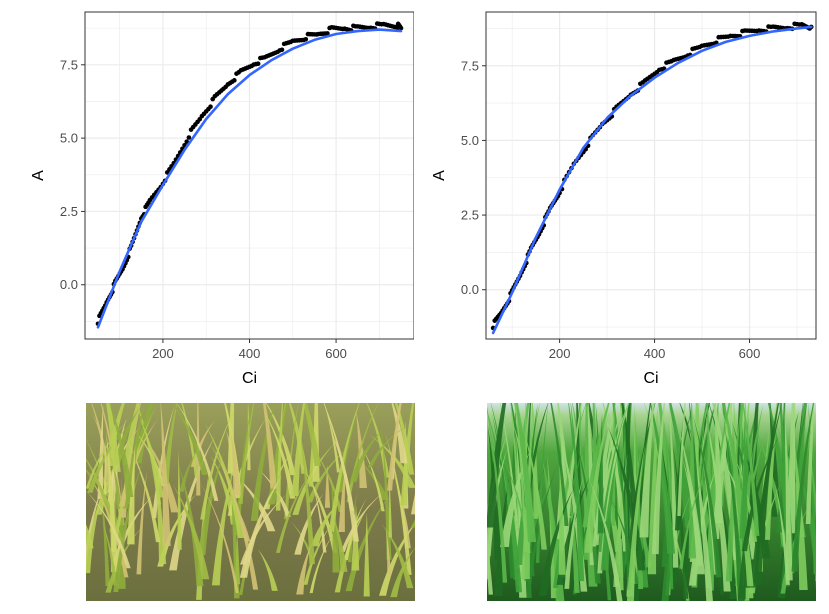 The image size is (829, 614). Describe the element at coordinates (650, 378) in the screenshot. I see `c1-x-axis-title: Ci` at that location.